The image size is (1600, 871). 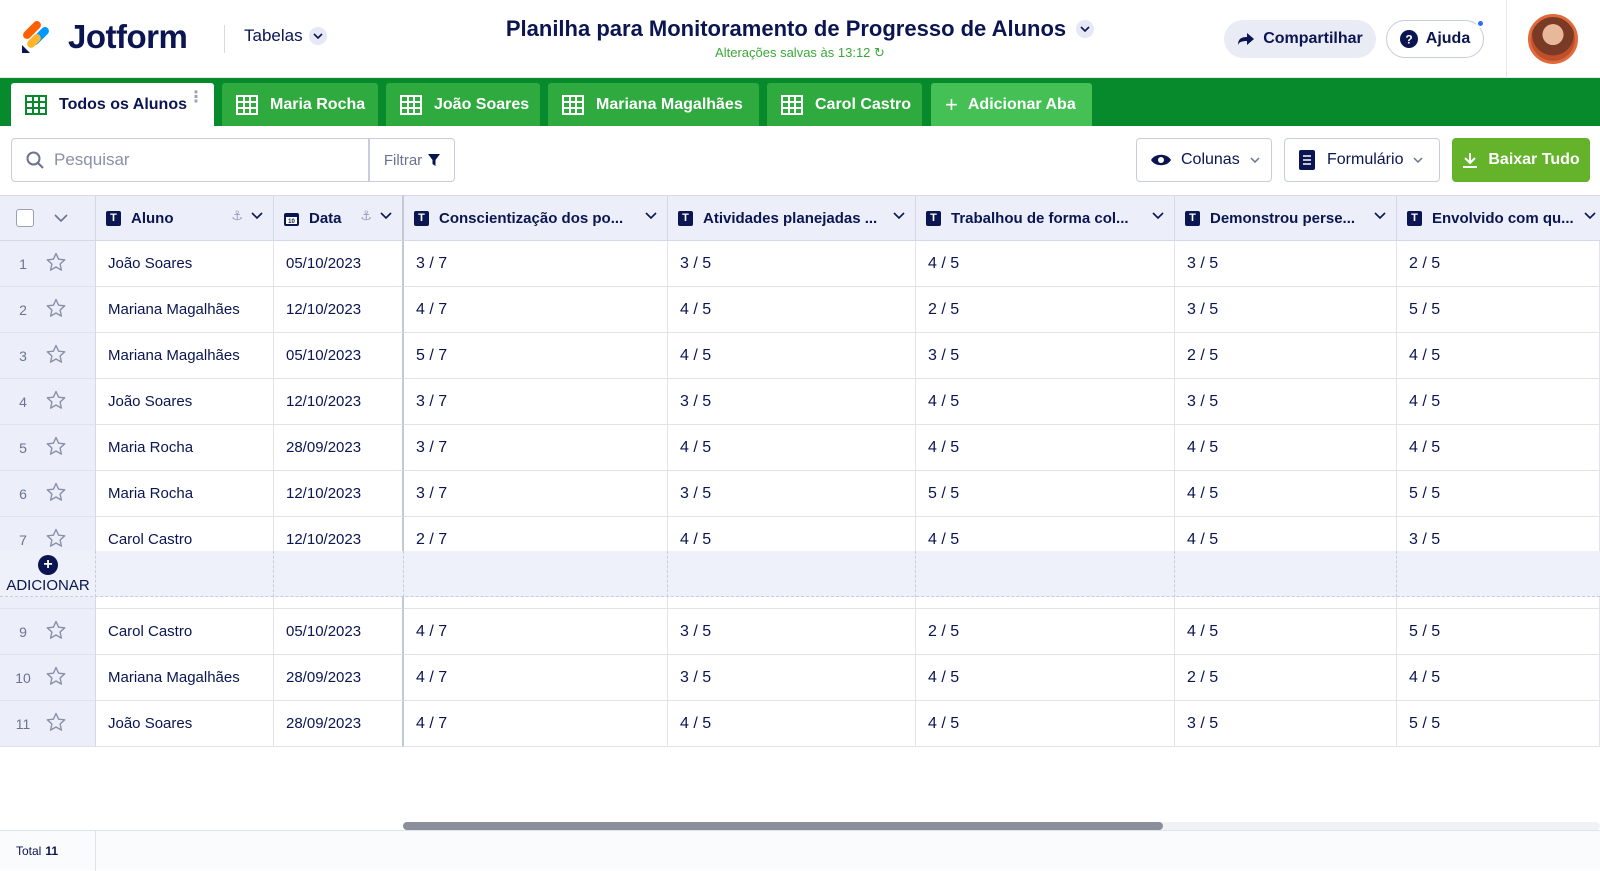 What do you see at coordinates (653, 104) in the screenshot?
I see `tab-mariana-magalhaes: Mariana Magalhães` at bounding box center [653, 104].